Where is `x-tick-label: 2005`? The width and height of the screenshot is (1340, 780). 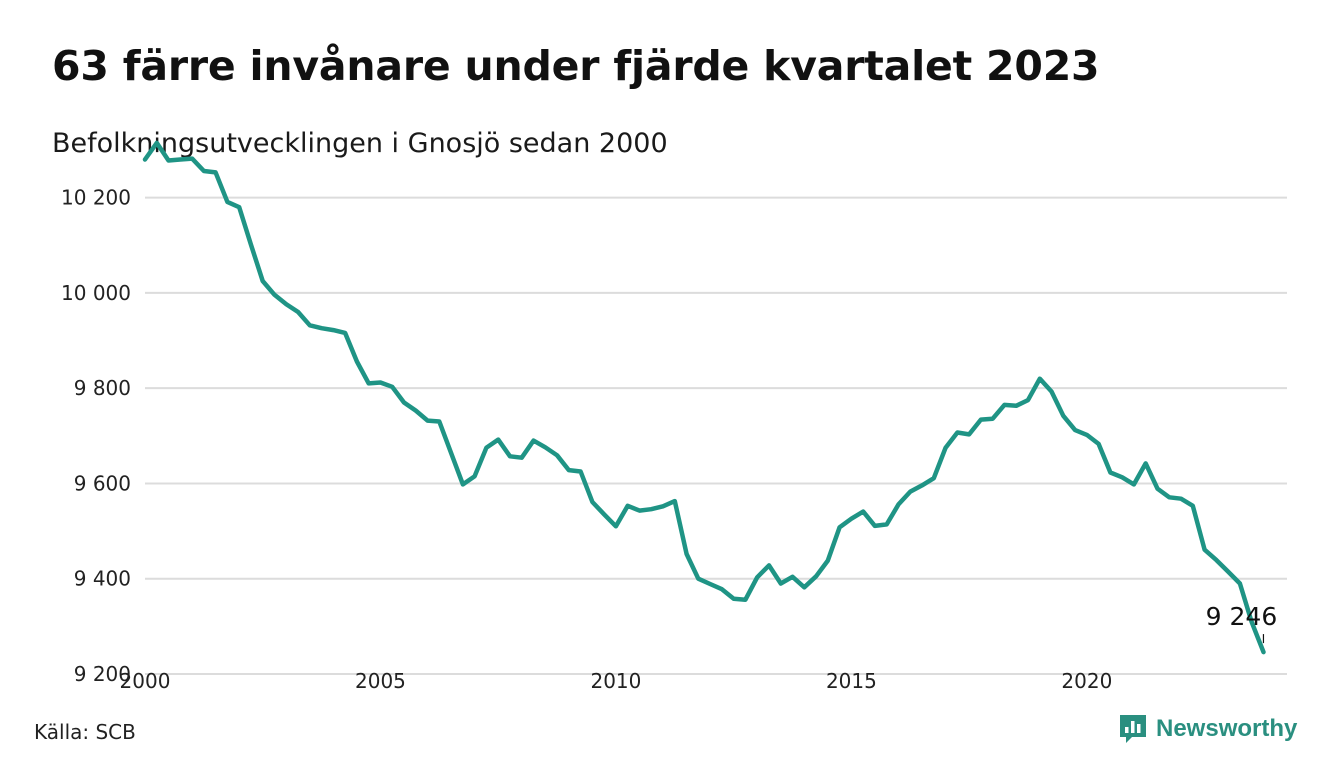 x-tick-label: 2005 is located at coordinates (380, 681).